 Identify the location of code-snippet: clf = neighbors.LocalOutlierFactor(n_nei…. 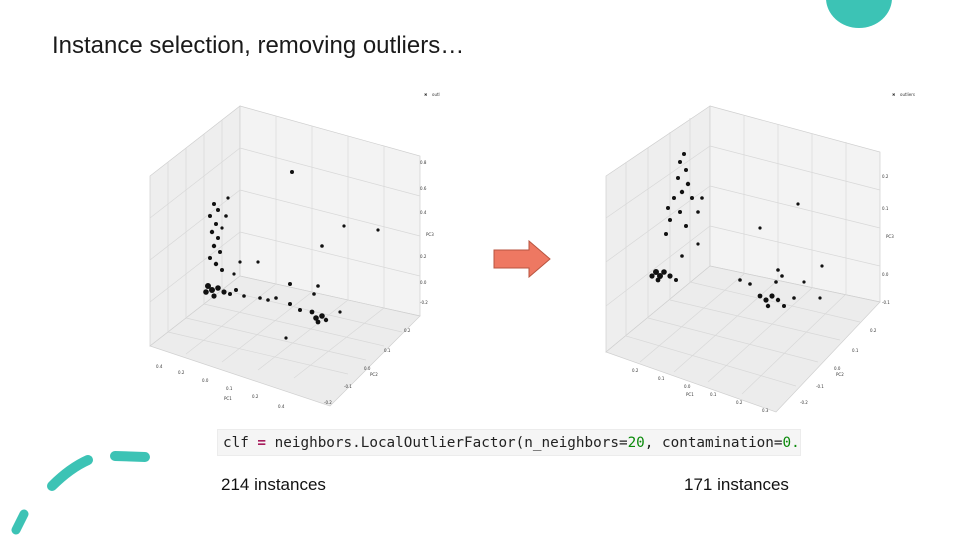
(509, 442).